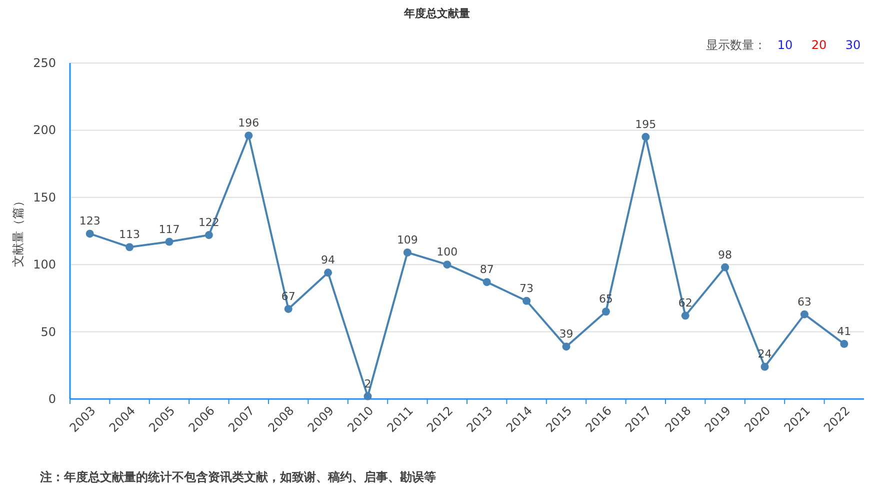 This screenshot has width=874, height=504. I want to click on data-label: 196, so click(249, 123).